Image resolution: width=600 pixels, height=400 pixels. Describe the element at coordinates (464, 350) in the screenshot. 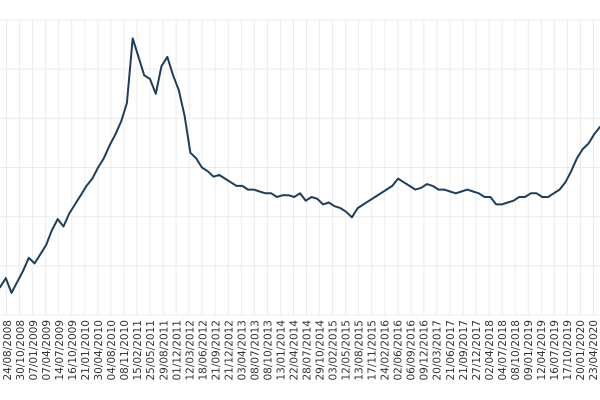

I see `x-tick-label: 21/09/2017` at that location.